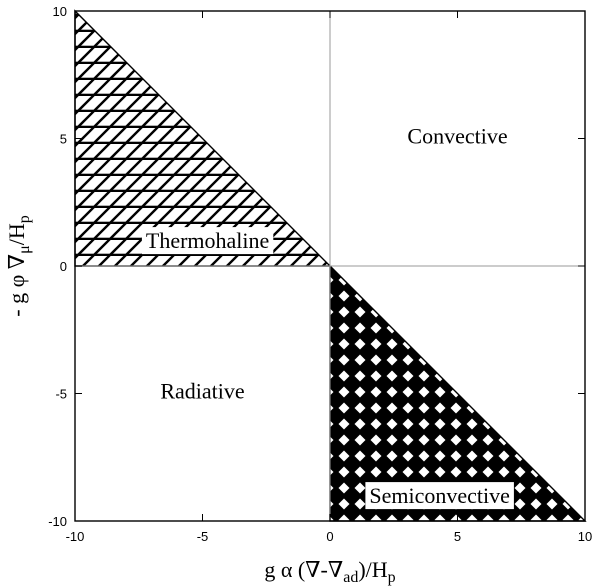  Describe the element at coordinates (303, 569) in the screenshot. I see `x-axis-label-main: g α (∇-∇` at that location.